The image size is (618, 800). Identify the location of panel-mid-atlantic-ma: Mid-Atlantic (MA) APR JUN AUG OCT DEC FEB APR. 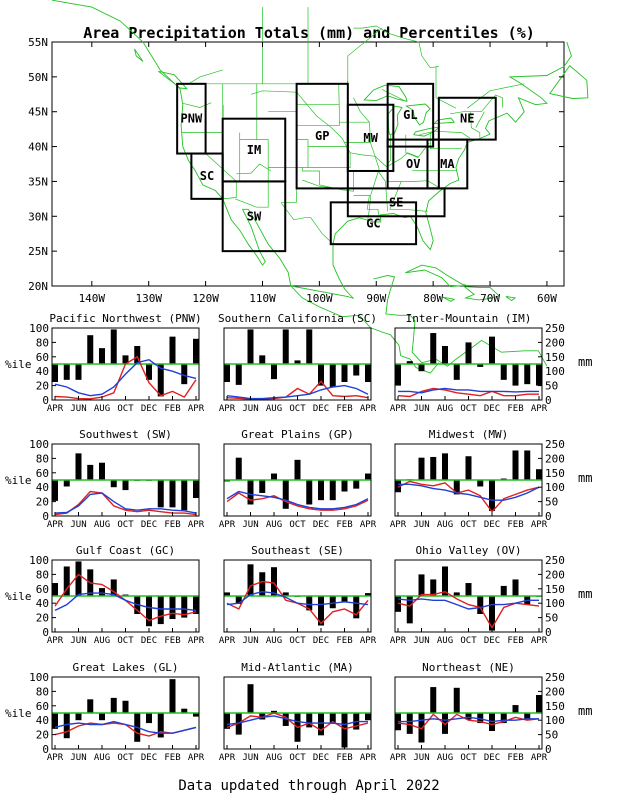
(298, 712).